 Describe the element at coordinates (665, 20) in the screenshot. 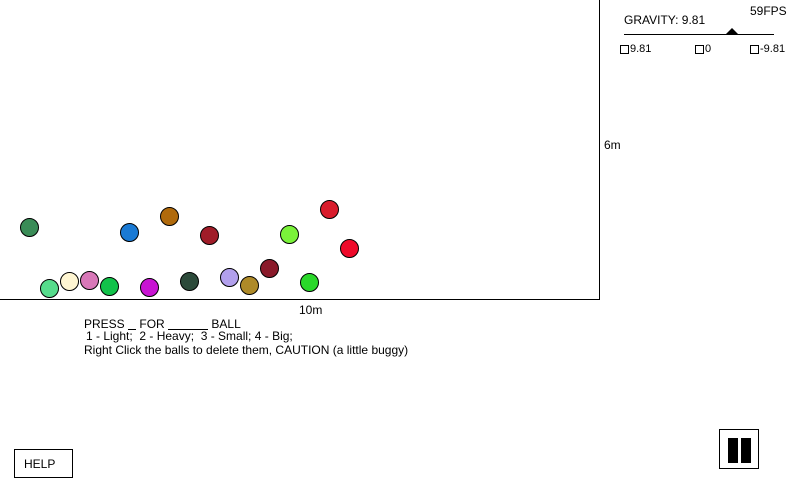

I see `gravity-title: GRAVITY: 9.81` at that location.